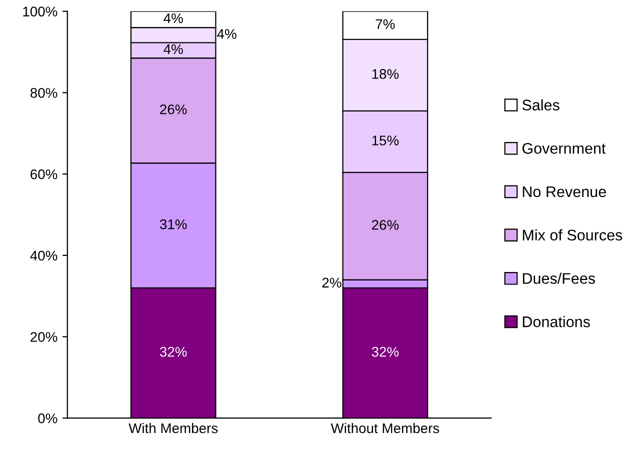 This screenshot has width=642, height=452. I want to click on y-tick-label: 100%, so click(40, 11).